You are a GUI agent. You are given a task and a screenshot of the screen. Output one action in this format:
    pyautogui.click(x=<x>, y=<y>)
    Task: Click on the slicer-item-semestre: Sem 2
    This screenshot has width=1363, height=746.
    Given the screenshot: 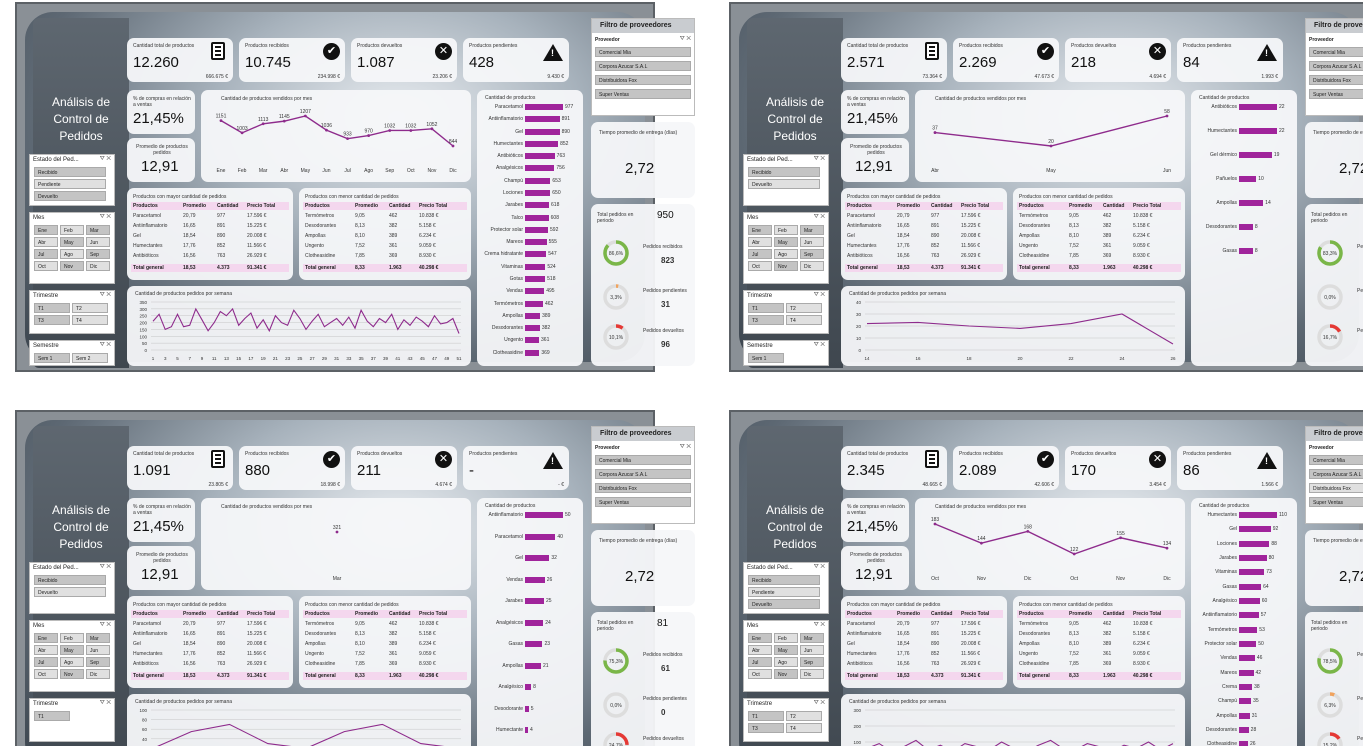 What is the action you would take?
    pyautogui.click(x=90, y=358)
    